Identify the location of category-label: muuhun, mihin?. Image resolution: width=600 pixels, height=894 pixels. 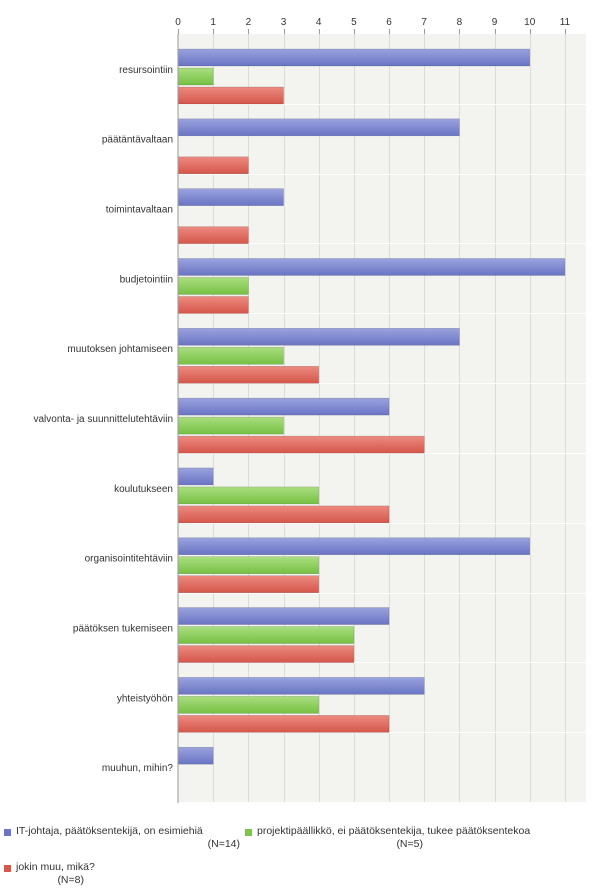
(138, 768).